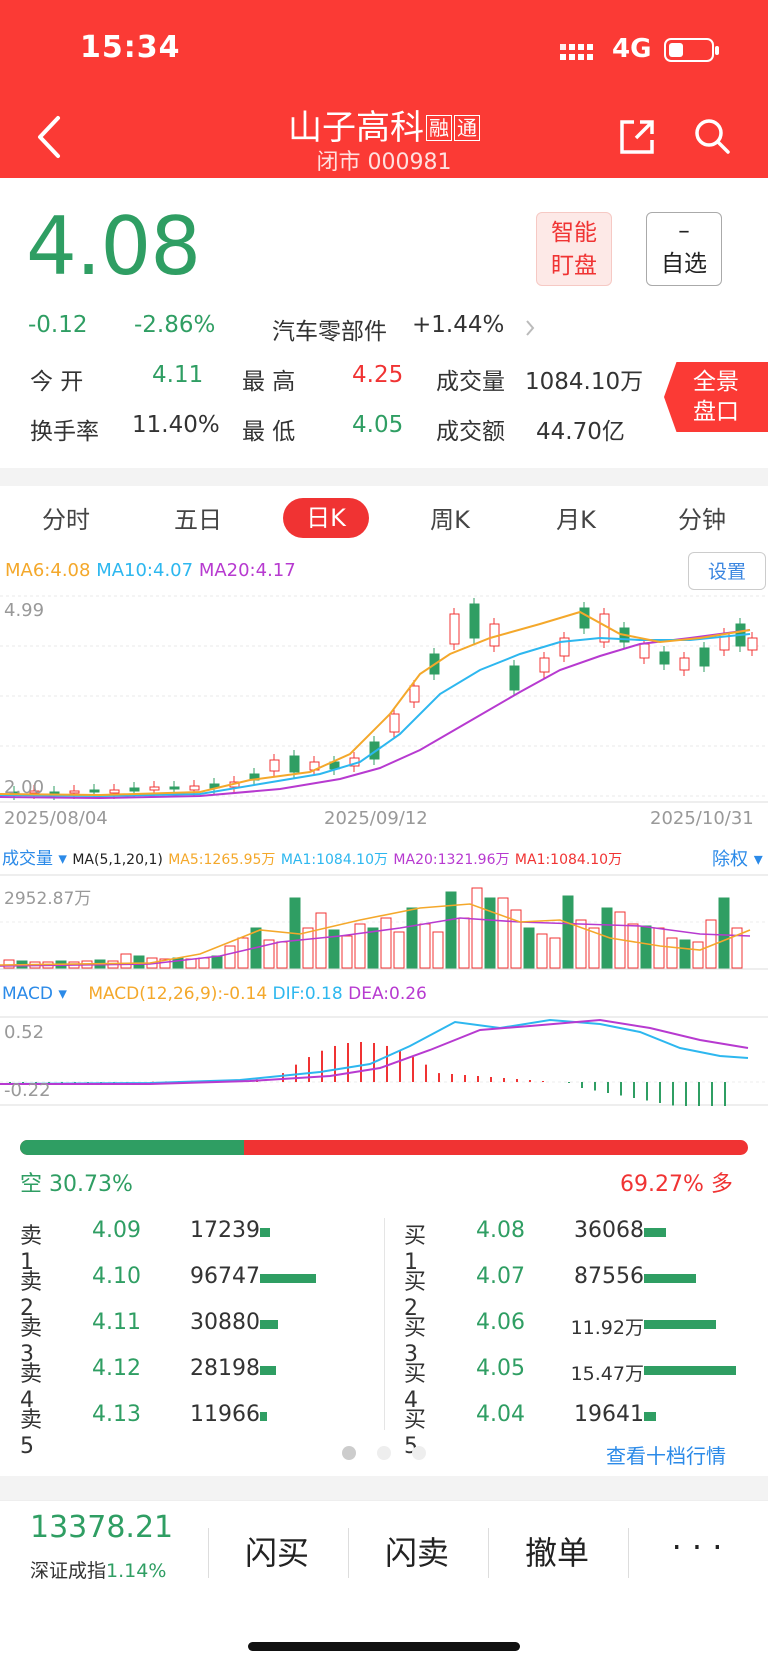 The width and height of the screenshot is (768, 1663). What do you see at coordinates (470, 432) in the screenshot?
I see `amount-label: 成交额` at bounding box center [470, 432].